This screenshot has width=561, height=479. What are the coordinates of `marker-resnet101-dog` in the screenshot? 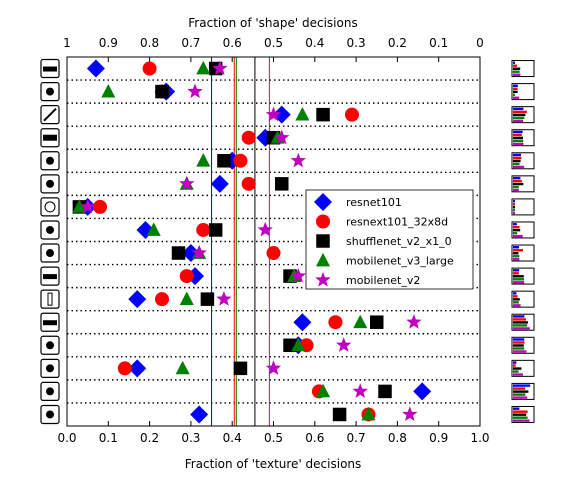 It's located at (219, 183).